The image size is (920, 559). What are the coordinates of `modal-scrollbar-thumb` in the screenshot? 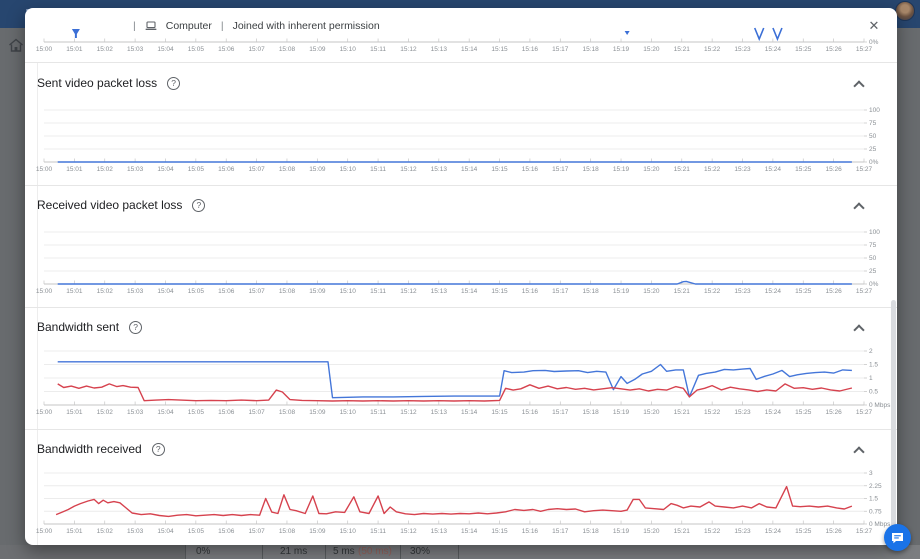 It's located at (893, 422).